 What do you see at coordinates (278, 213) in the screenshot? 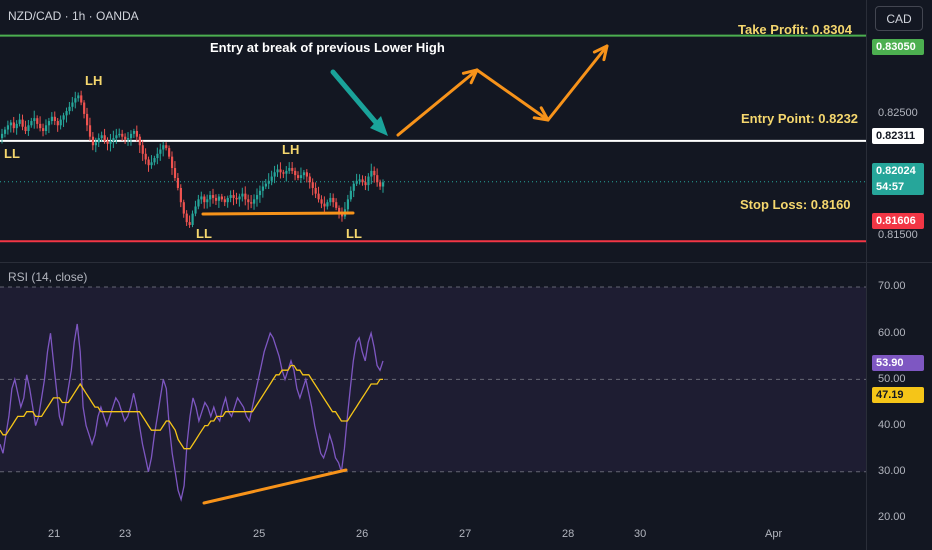
I see `double-bottom-line` at bounding box center [278, 213].